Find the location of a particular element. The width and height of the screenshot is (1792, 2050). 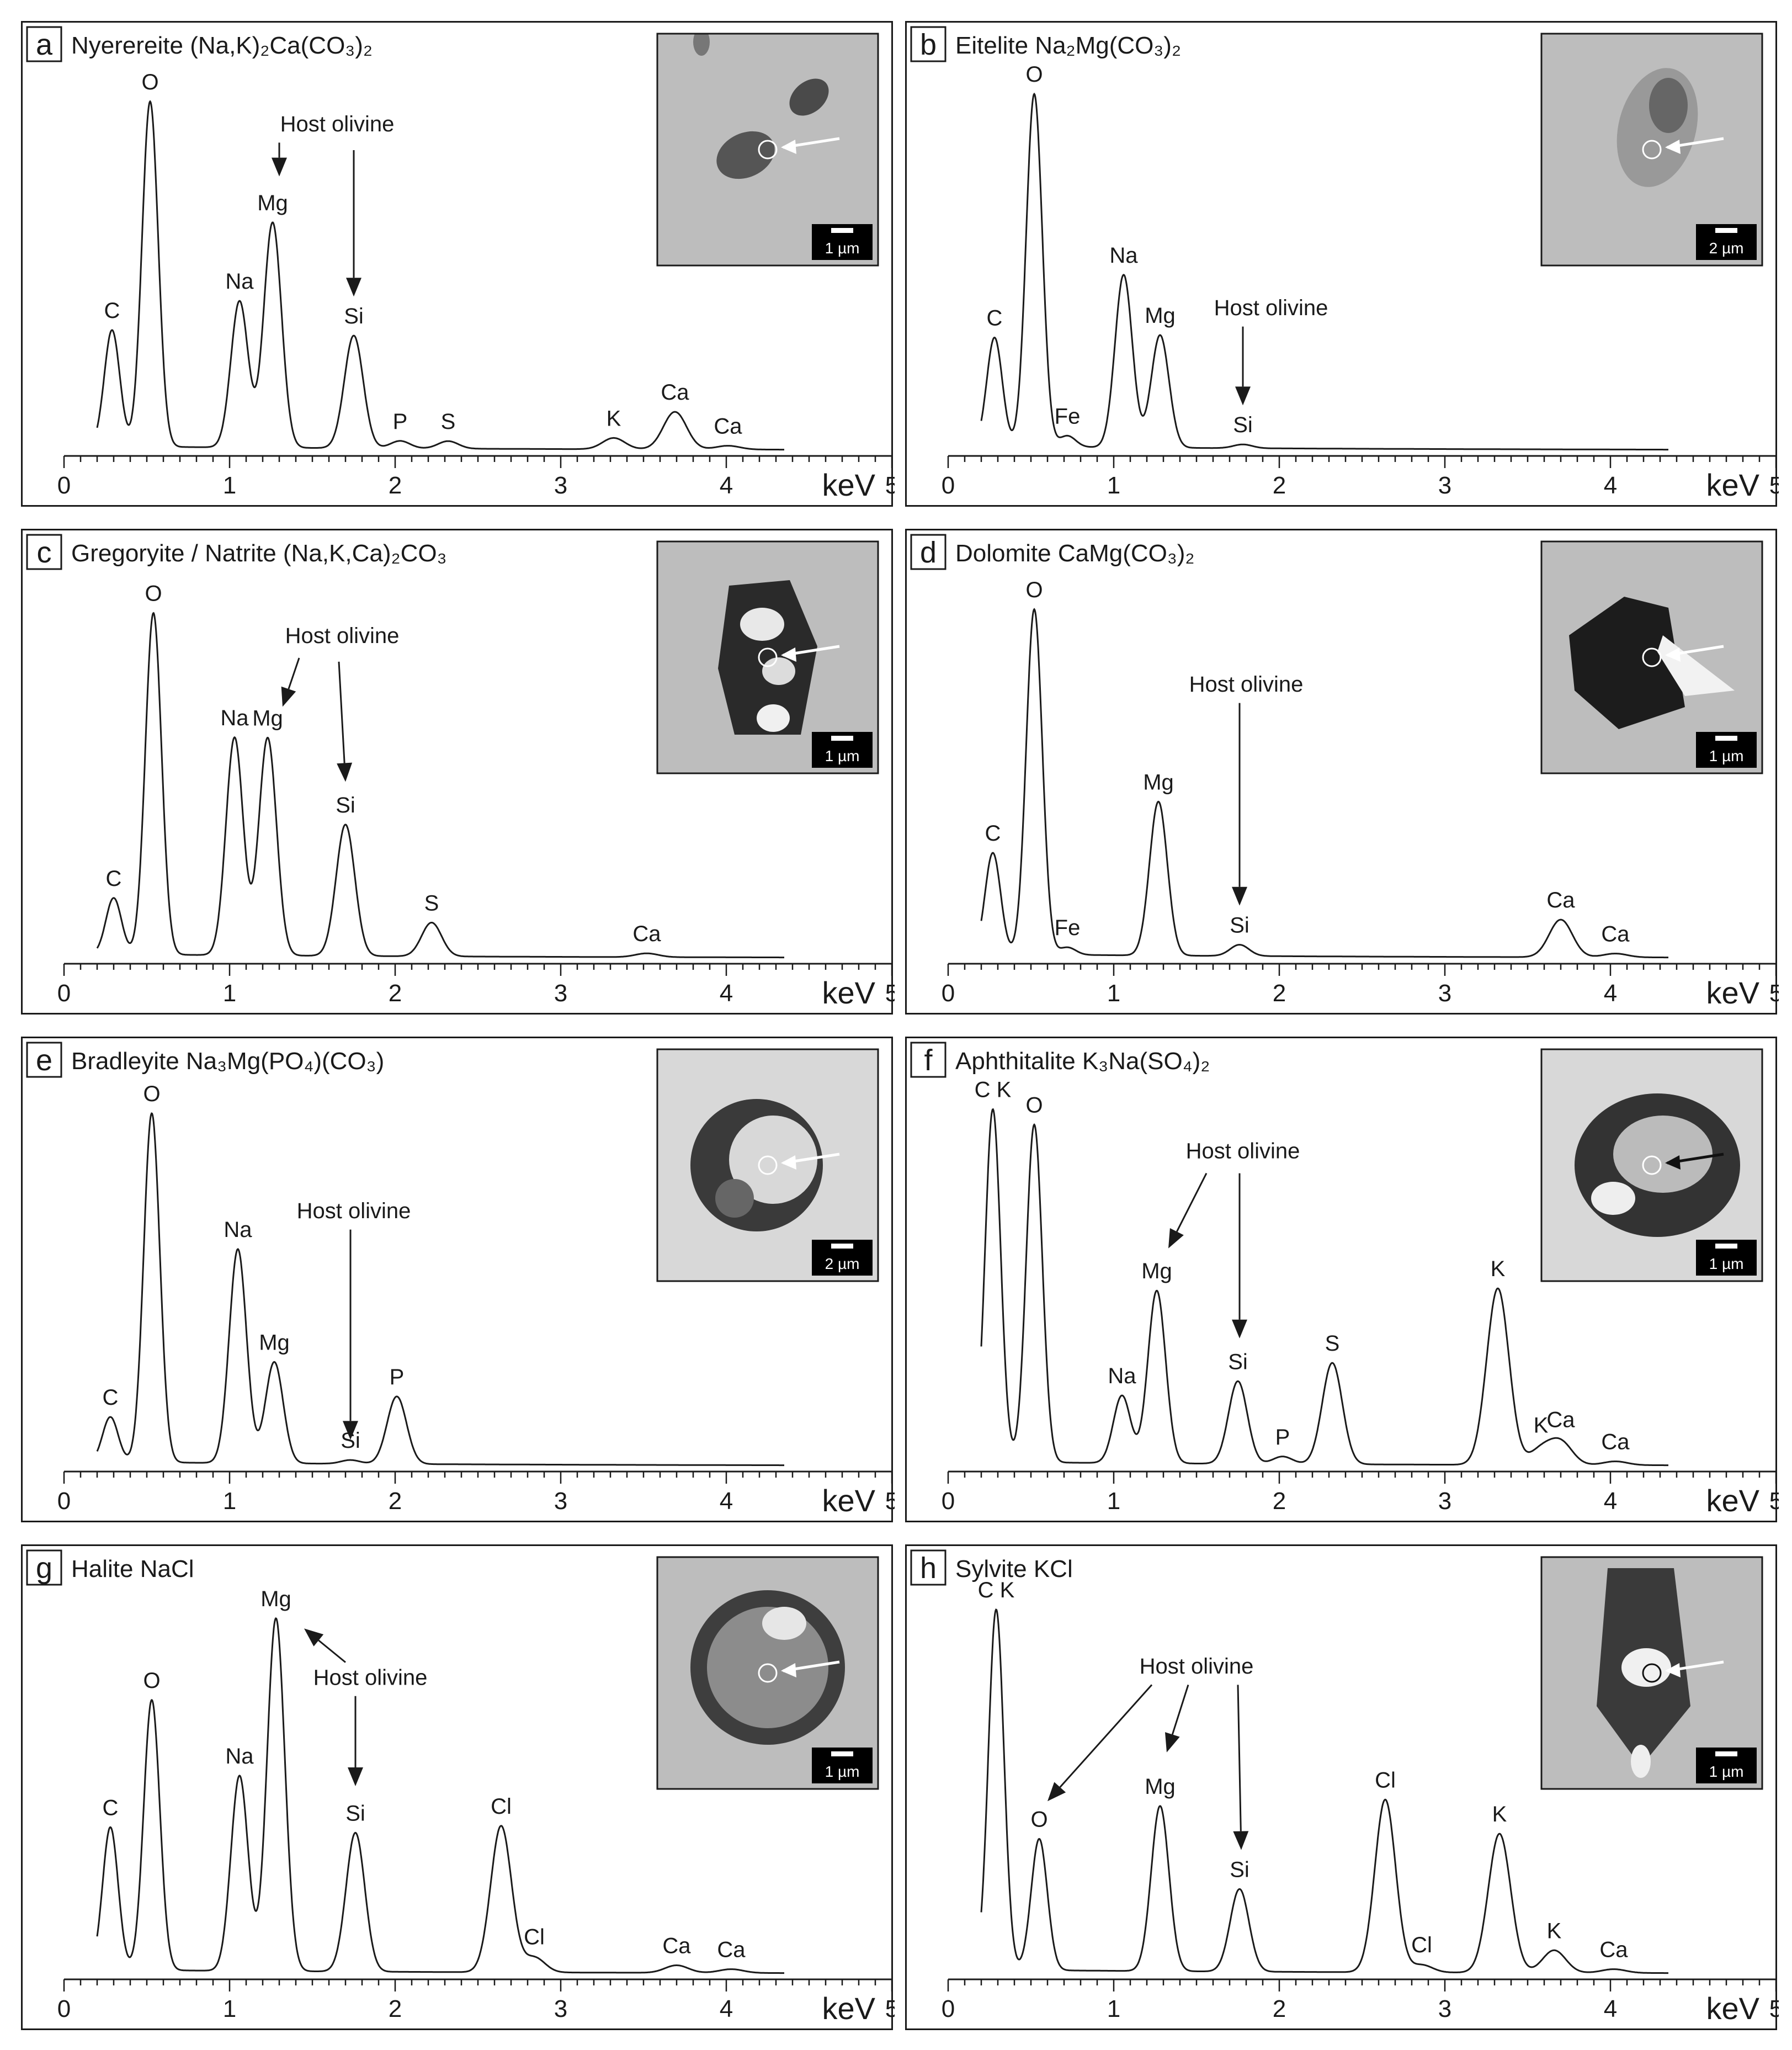

peak-label: C K is located at coordinates (996, 1590).